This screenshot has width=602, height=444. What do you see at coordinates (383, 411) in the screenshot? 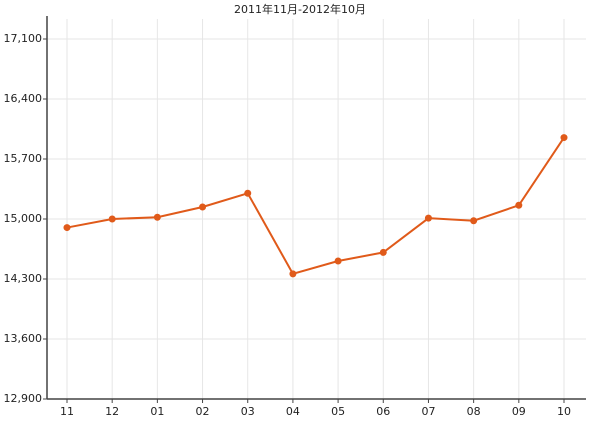
I see `x-tick-label: 06` at bounding box center [383, 411].